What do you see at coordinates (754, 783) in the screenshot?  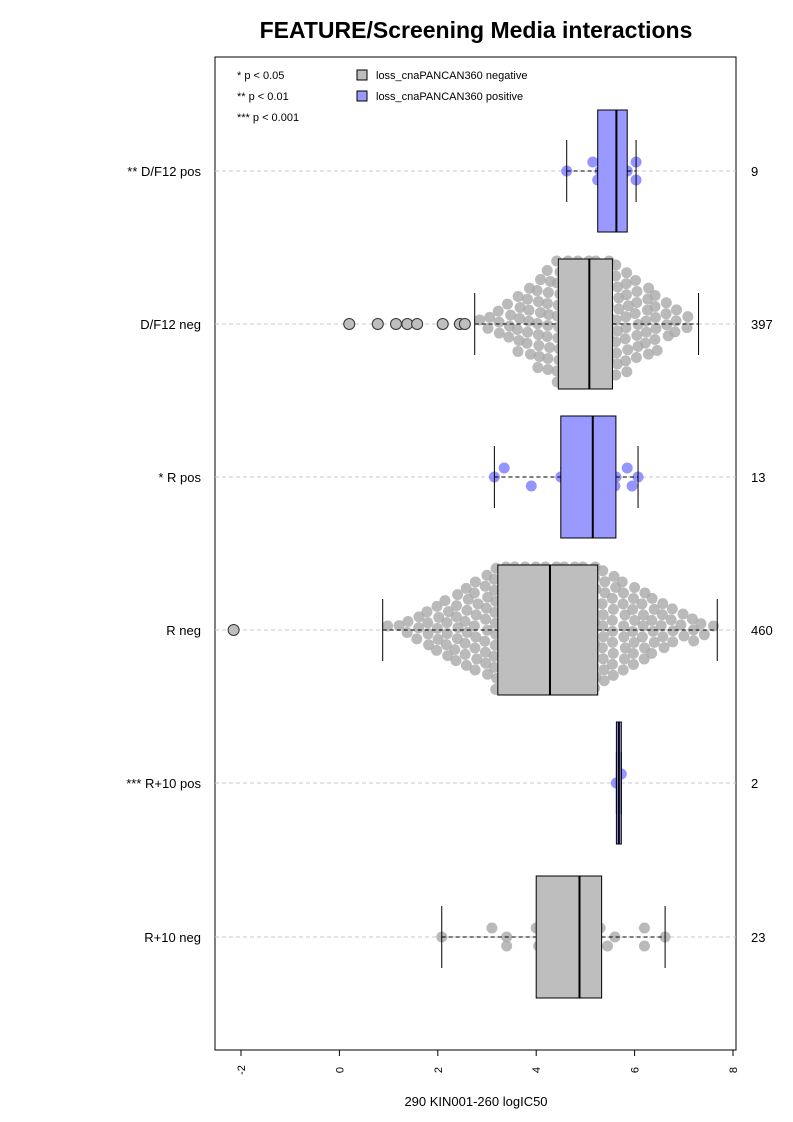 I see `count-label: 2` at bounding box center [754, 783].